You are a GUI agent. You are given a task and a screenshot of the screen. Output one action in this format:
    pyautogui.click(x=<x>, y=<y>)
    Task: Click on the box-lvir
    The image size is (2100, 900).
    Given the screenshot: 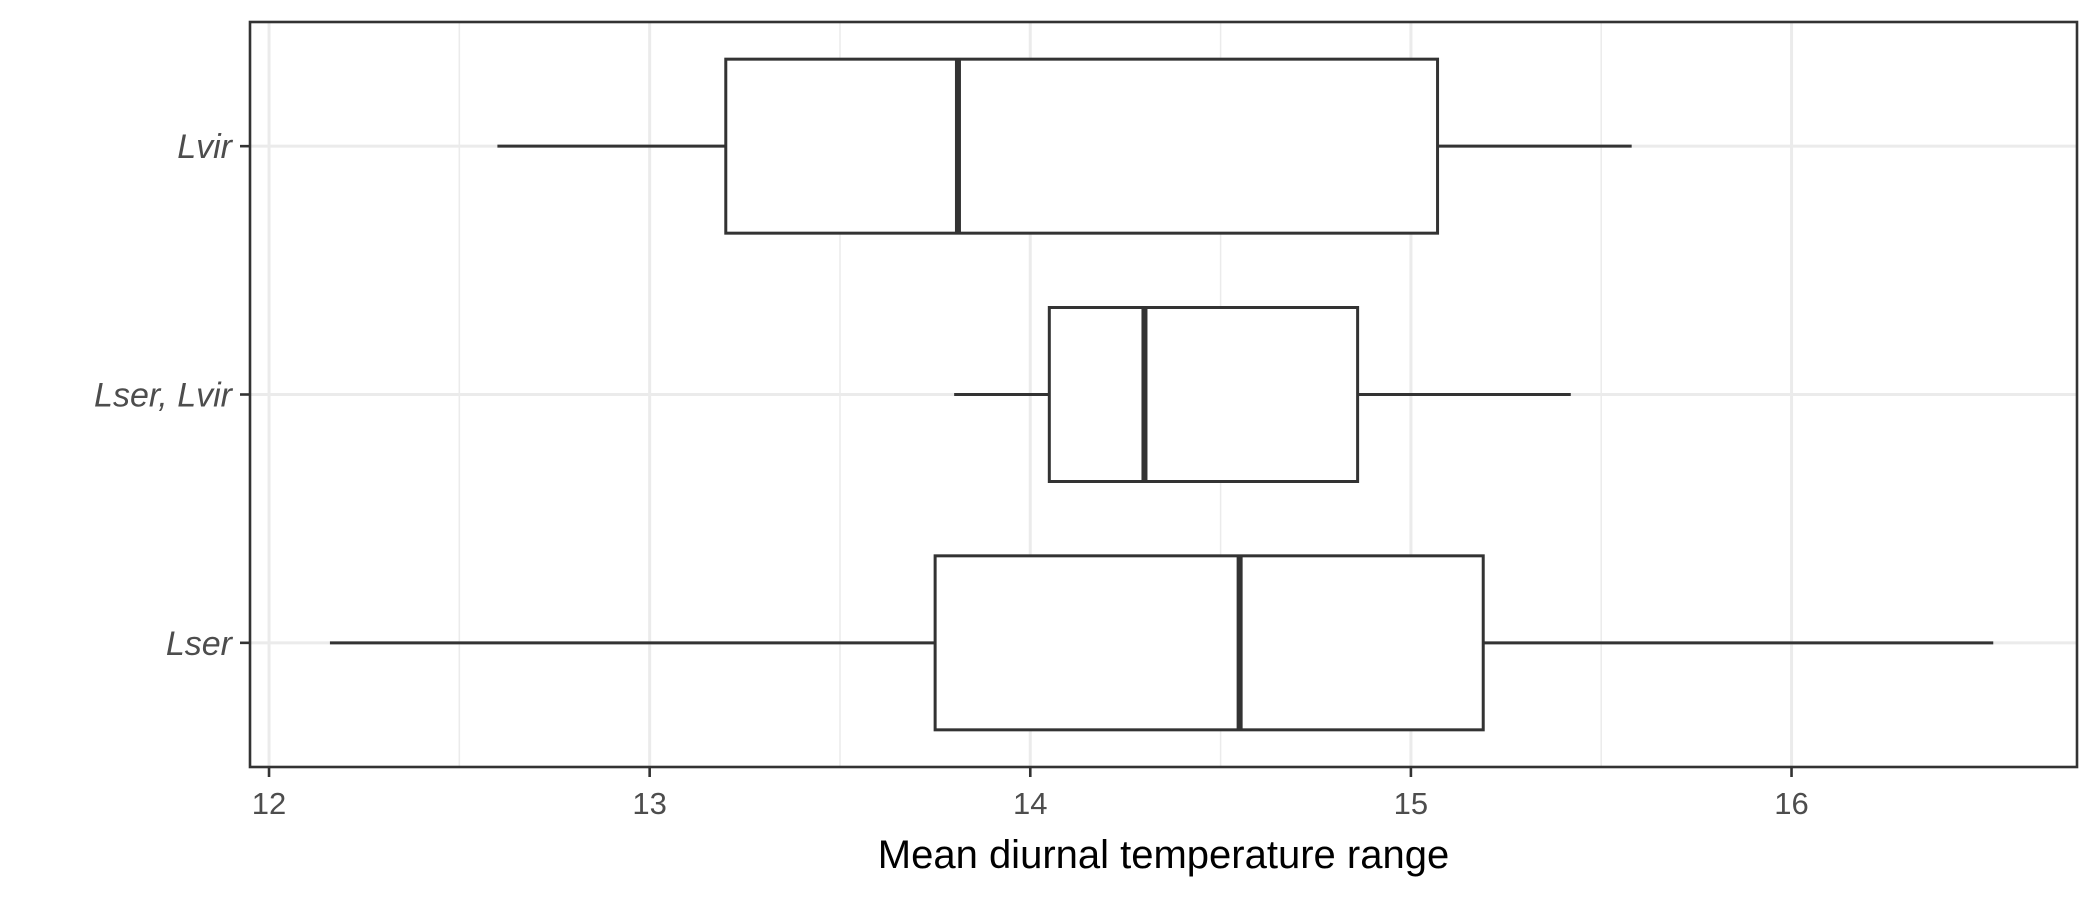 What is the action you would take?
    pyautogui.click(x=1064, y=146)
    